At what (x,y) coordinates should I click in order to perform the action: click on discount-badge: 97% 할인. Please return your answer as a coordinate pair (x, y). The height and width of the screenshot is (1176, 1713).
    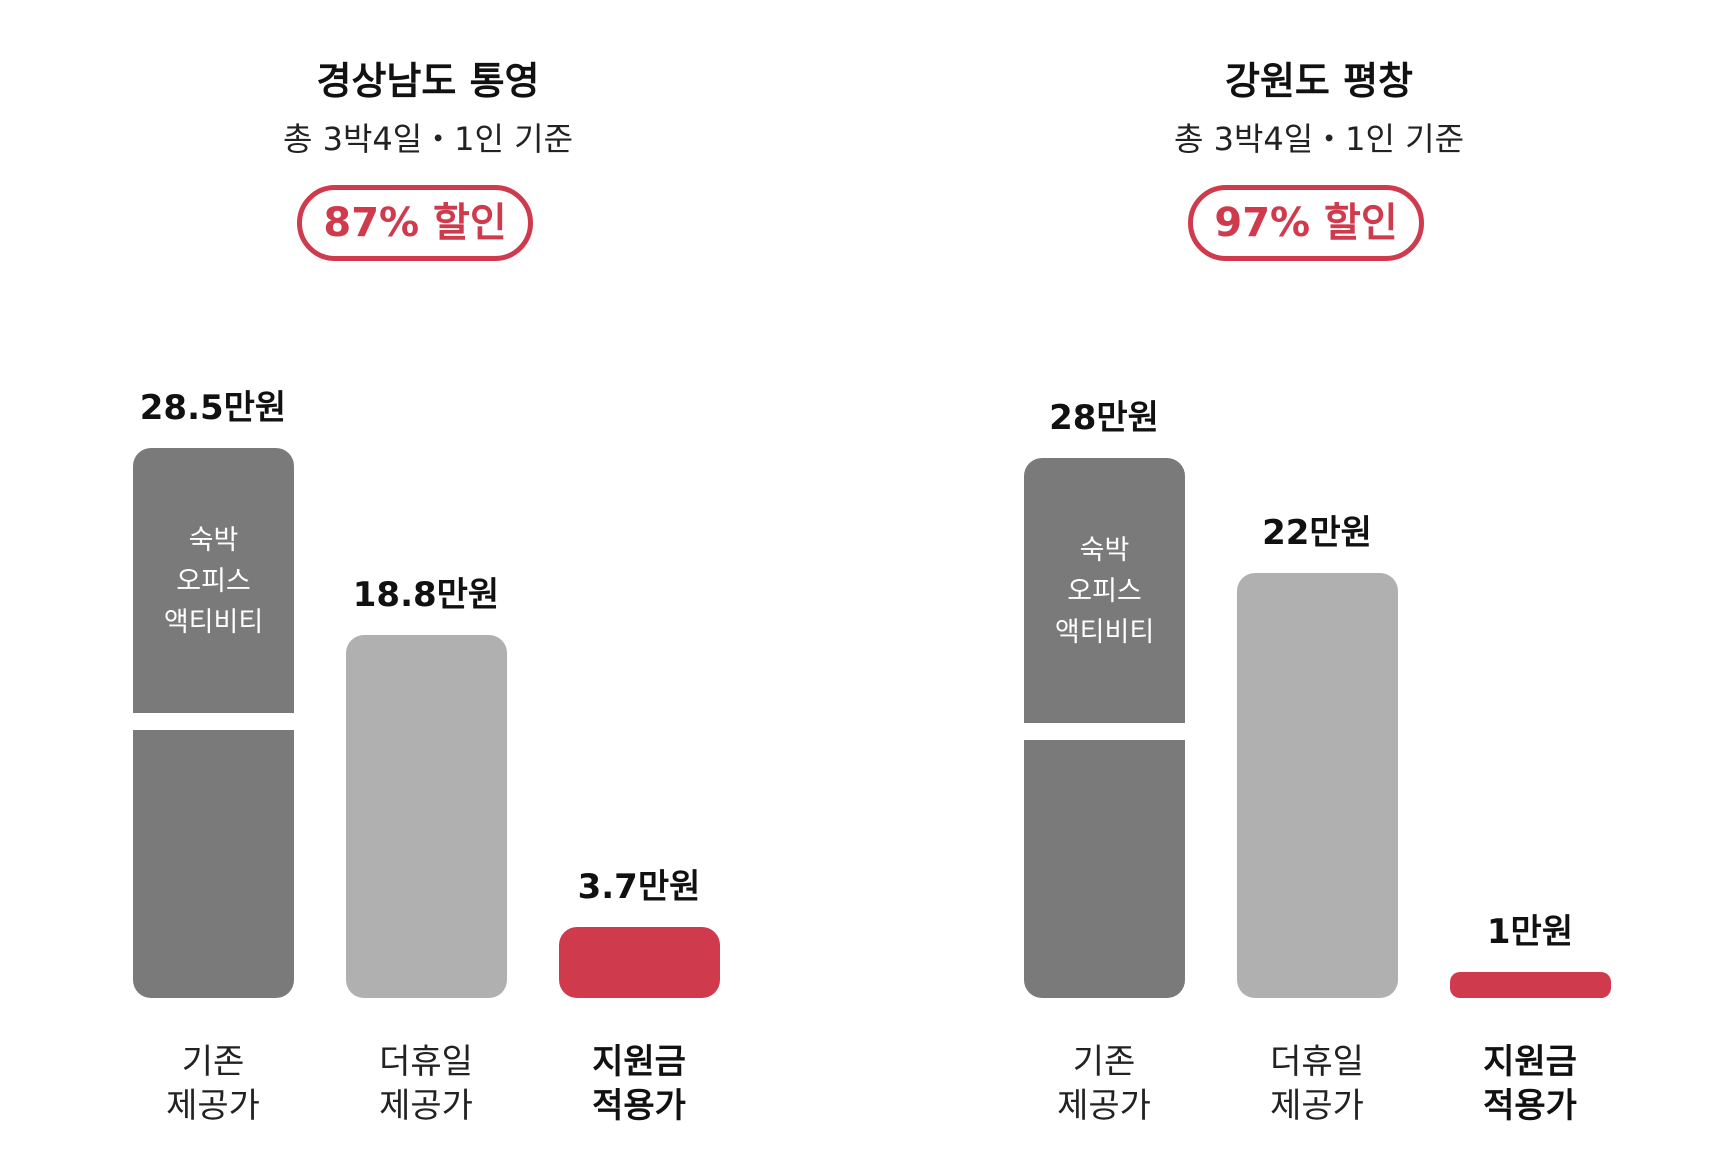
    Looking at the image, I should click on (1306, 223).